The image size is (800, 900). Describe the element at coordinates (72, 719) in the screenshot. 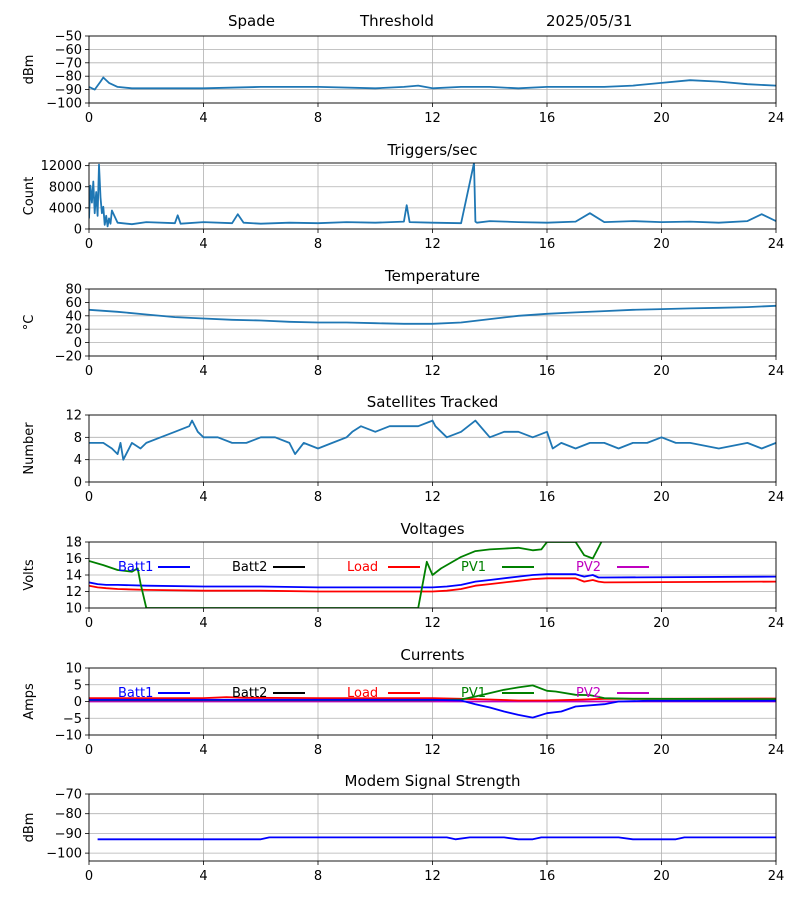

I see `y-tick-label: −5` at that location.